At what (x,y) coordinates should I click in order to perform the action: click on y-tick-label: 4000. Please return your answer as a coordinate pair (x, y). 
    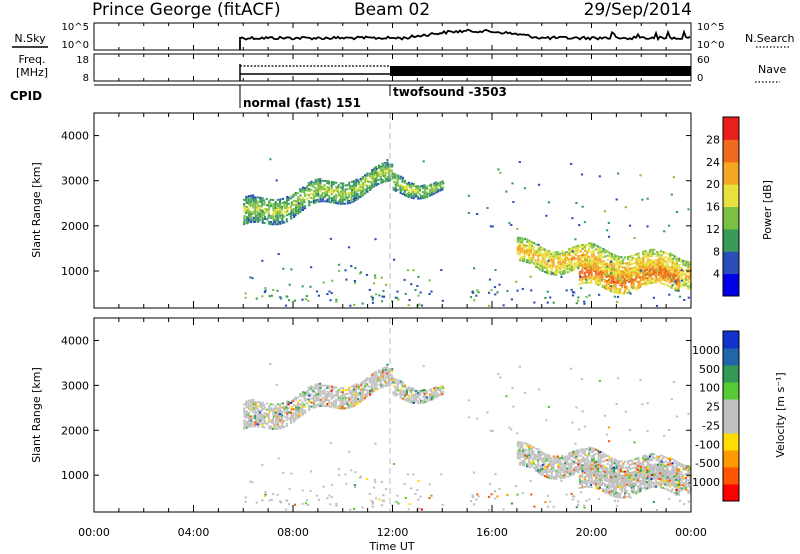
    Looking at the image, I should click on (75, 340).